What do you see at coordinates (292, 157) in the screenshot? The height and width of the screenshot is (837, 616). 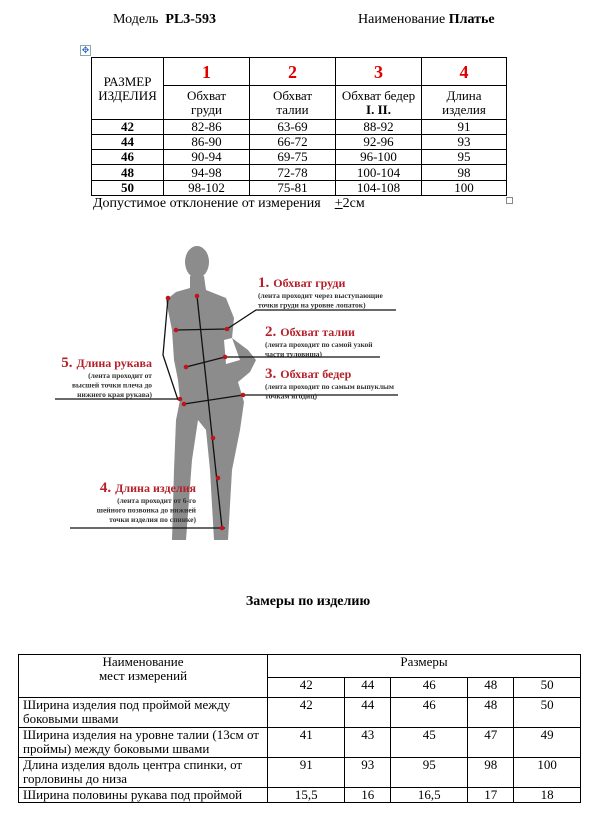 I see `value-cell: 69-75` at bounding box center [292, 157].